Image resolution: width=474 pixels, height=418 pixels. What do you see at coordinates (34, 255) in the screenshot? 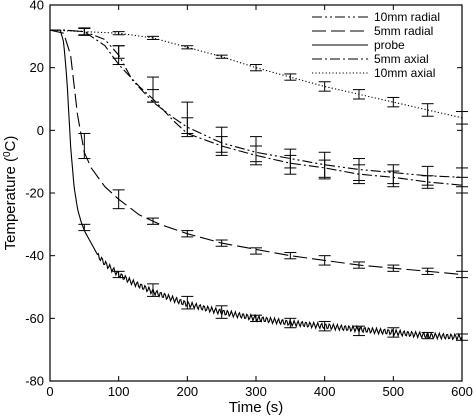
I see `y-tick-label: -40` at bounding box center [34, 255].